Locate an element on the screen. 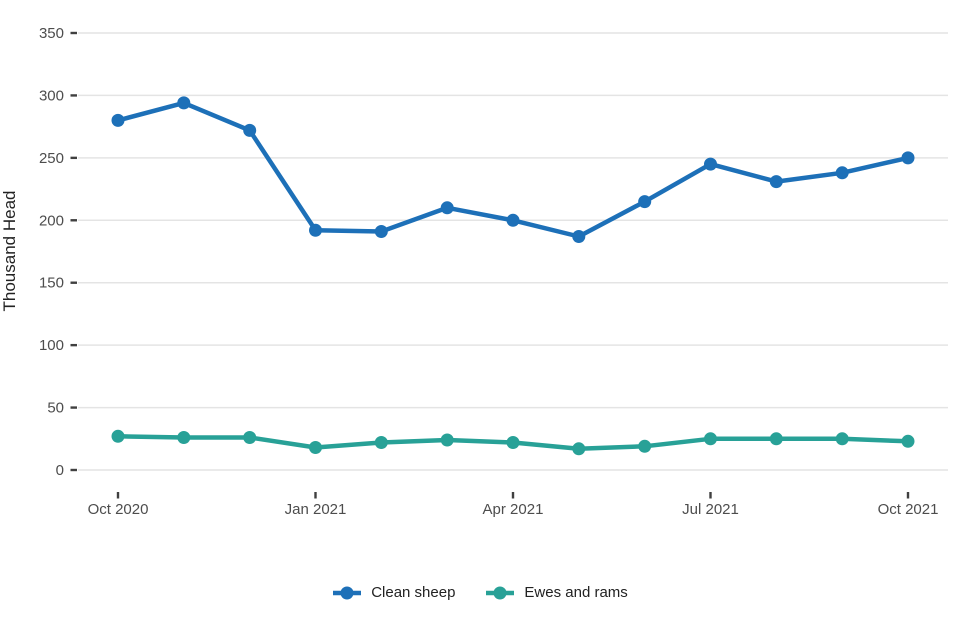 This screenshot has width=960, height=640. legend-item-ewes-and-rams: Ewes and rams is located at coordinates (556, 592).